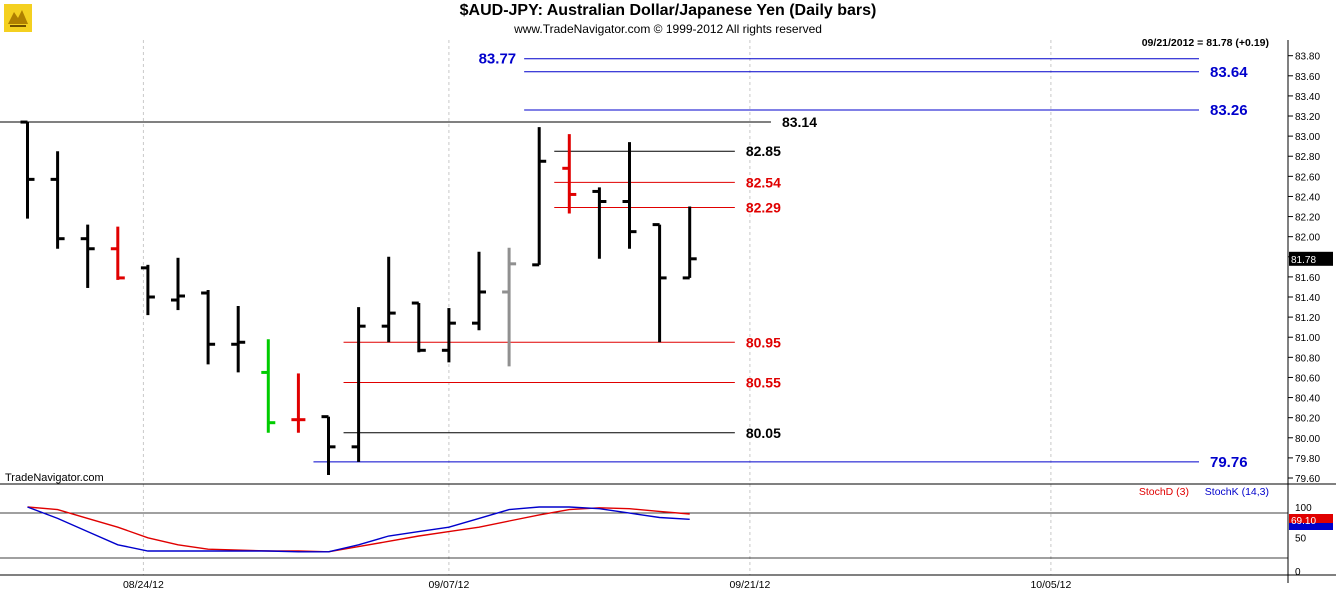 The image size is (1336, 594). Describe the element at coordinates (1307, 378) in the screenshot. I see `price-tick-label: 80.60` at that location.